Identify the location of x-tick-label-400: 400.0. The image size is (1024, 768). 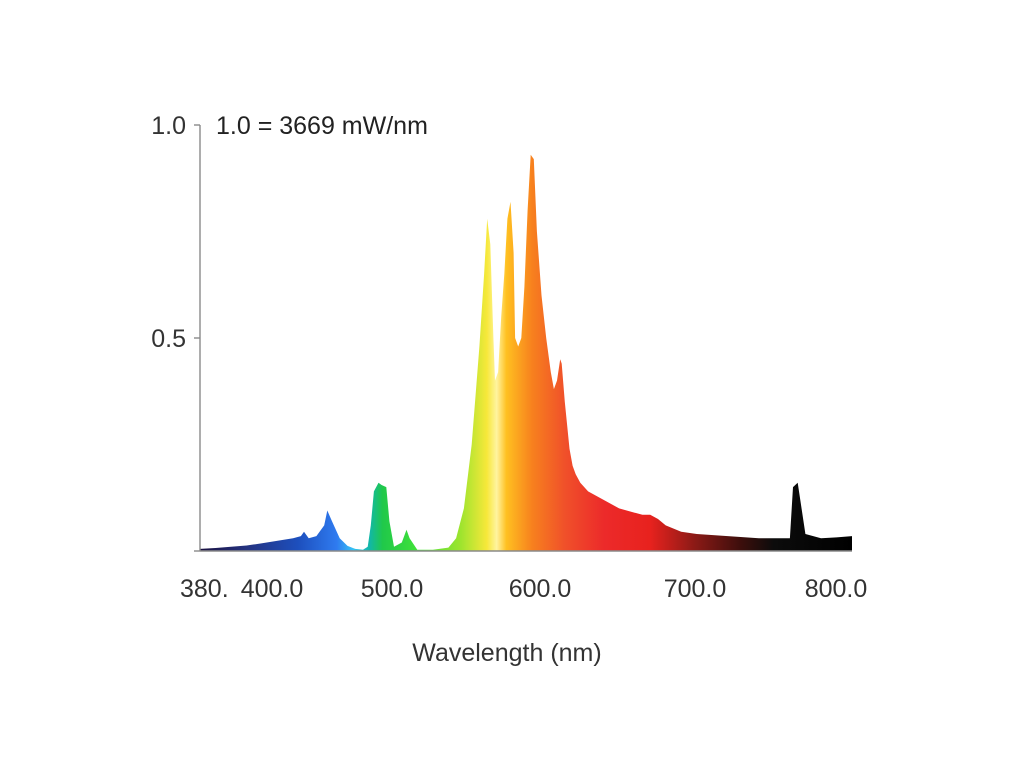
(272, 589).